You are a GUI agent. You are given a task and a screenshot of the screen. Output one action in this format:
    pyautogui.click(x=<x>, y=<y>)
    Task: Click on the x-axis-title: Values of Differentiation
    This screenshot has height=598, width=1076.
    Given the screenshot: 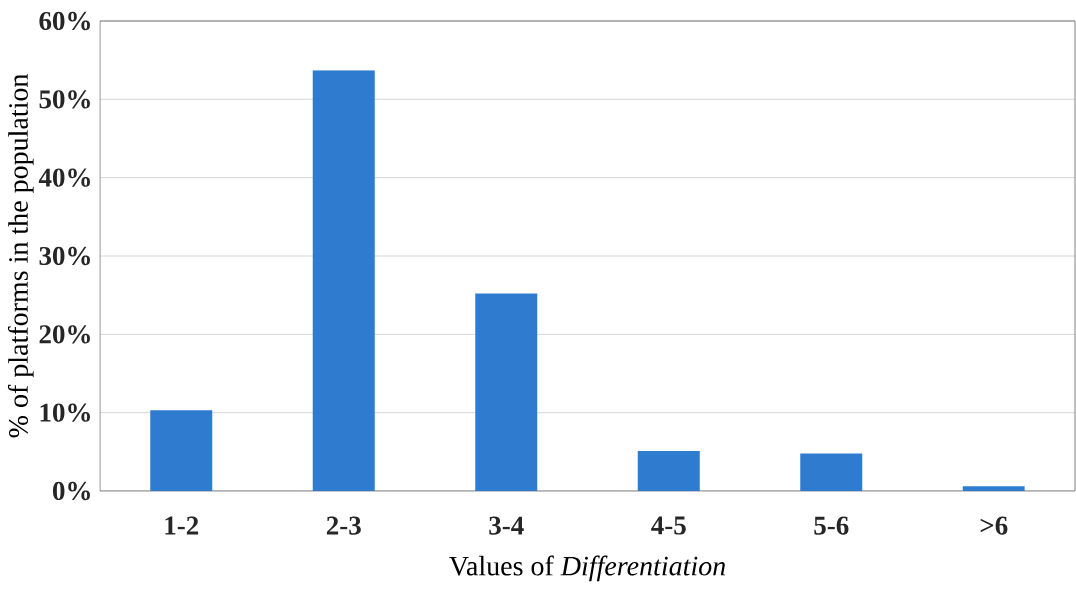 What is the action you would take?
    pyautogui.click(x=587, y=568)
    